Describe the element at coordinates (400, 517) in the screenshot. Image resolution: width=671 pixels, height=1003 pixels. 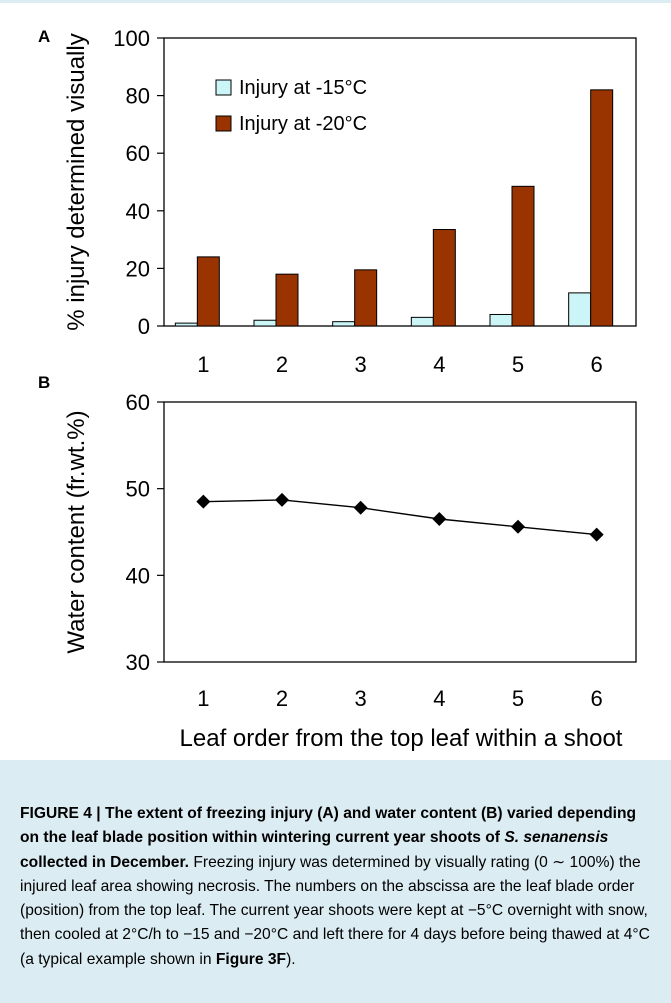
I see `water-content-line` at that location.